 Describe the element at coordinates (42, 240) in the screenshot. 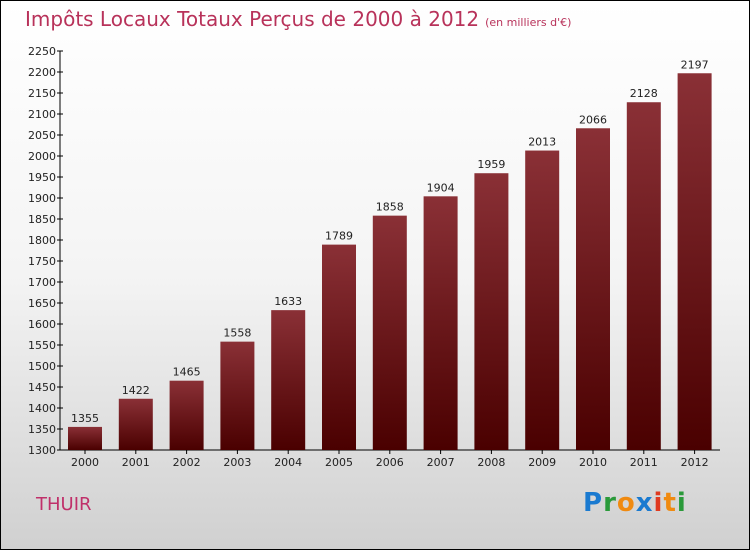

I see `y-tick-label: 1800` at that location.